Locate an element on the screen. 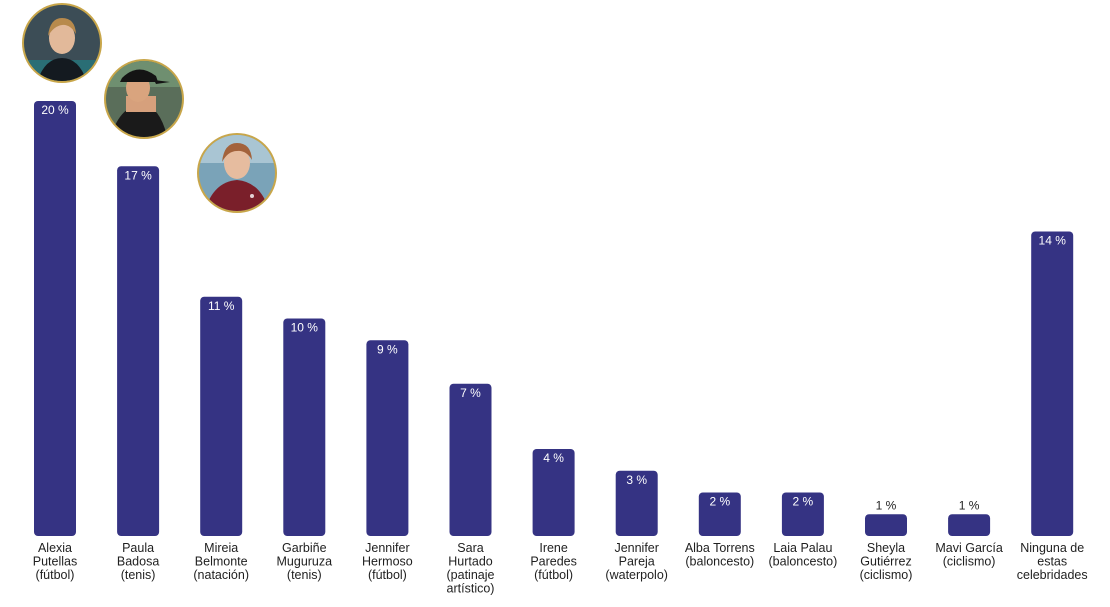 The image size is (1110, 607). category-label-3: Mireia Belmonte (natación) is located at coordinates (221, 561).